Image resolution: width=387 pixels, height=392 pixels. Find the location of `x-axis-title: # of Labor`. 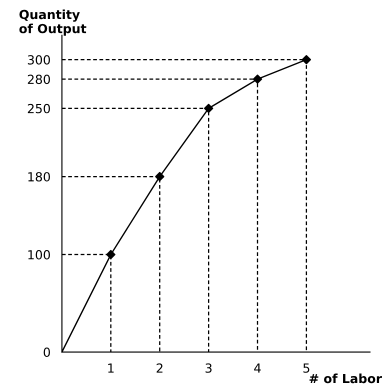

x-axis-title: # of Labor is located at coordinates (346, 379).